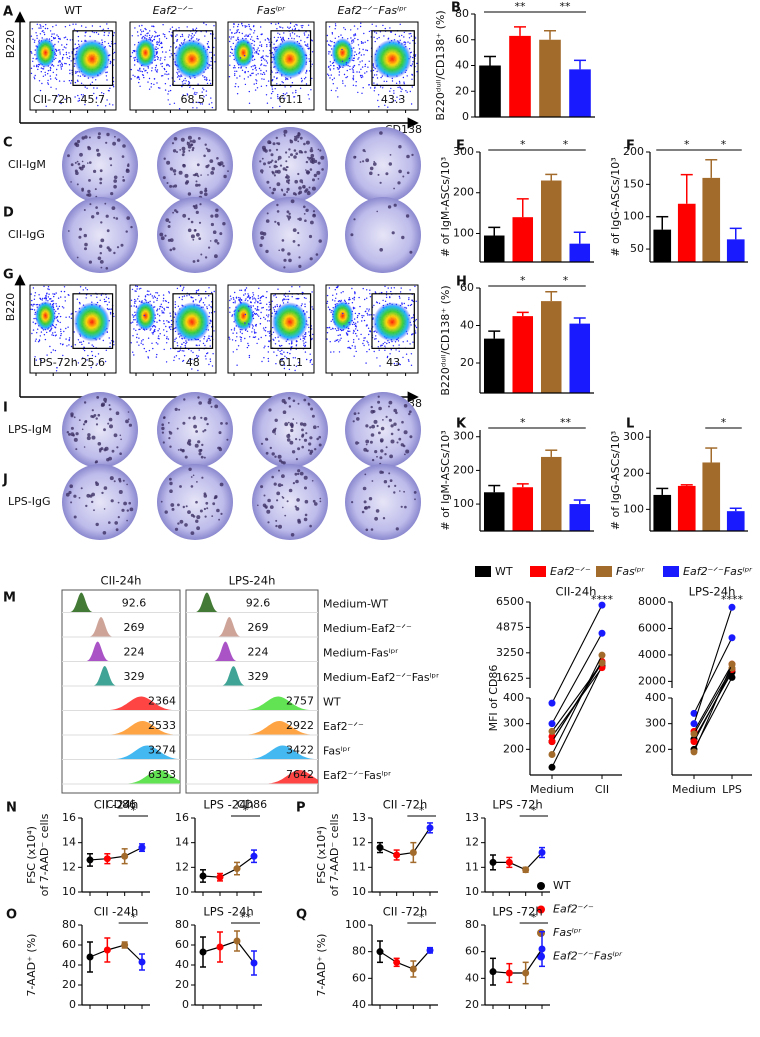 Image resolution: width=760 pixels, height=1037 pixels. What do you see at coordinates (383, 165) in the screenshot?
I see `well` at bounding box center [383, 165].